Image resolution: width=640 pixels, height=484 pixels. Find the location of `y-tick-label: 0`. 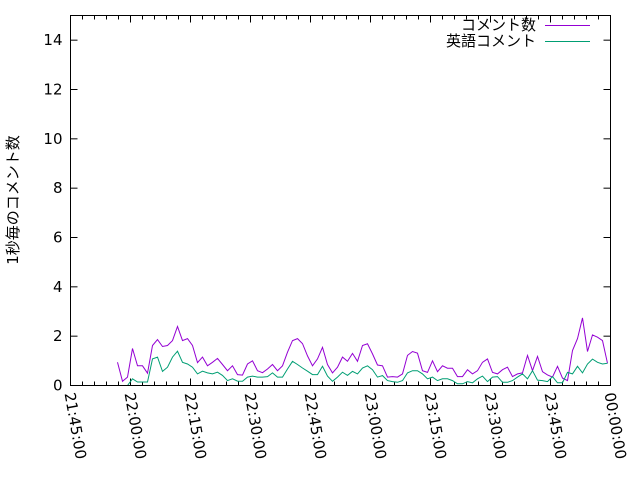

y-tick-label: 0 is located at coordinates (58, 386).